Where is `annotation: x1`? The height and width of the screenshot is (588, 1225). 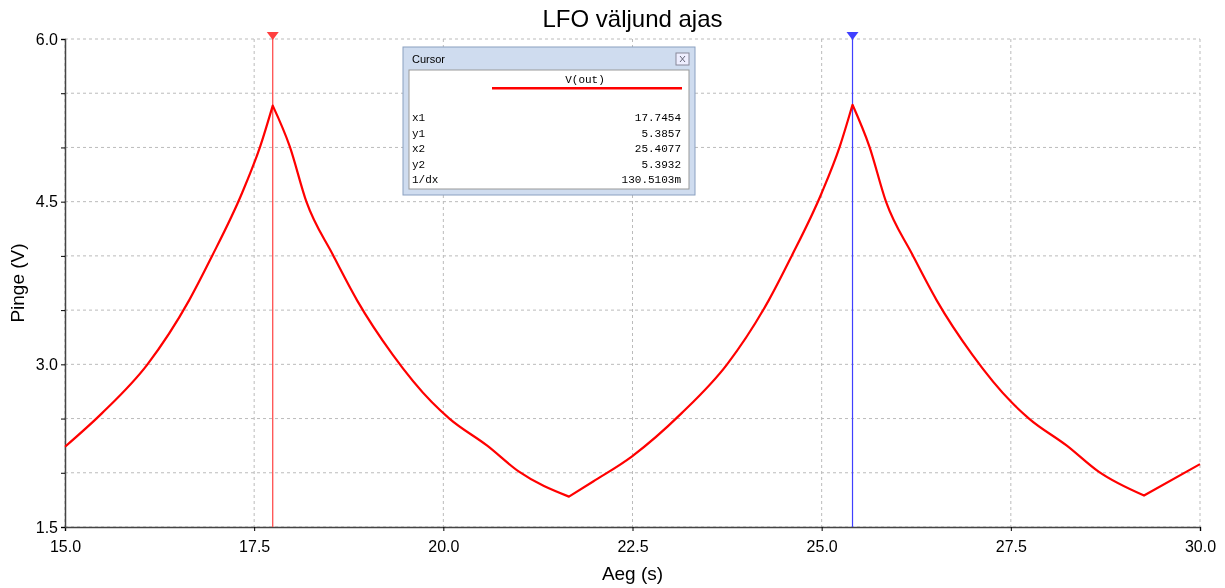 annotation: x1 is located at coordinates (419, 118).